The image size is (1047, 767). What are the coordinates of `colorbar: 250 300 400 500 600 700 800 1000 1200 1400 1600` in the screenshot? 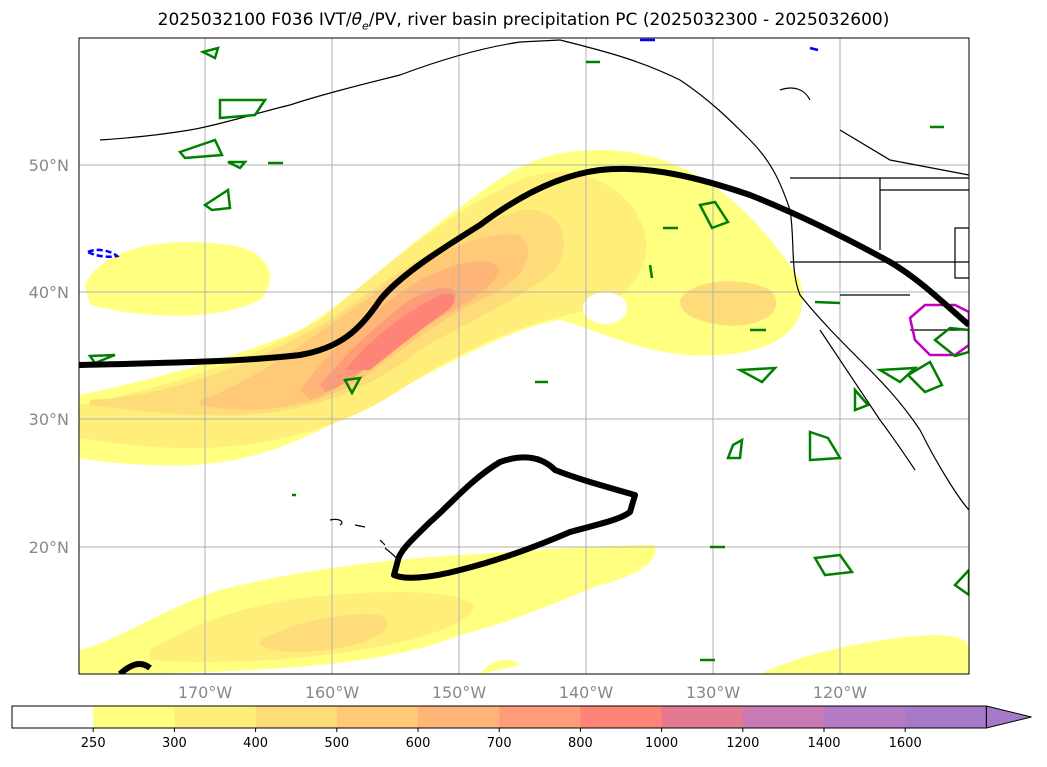 It's located at (521, 728).